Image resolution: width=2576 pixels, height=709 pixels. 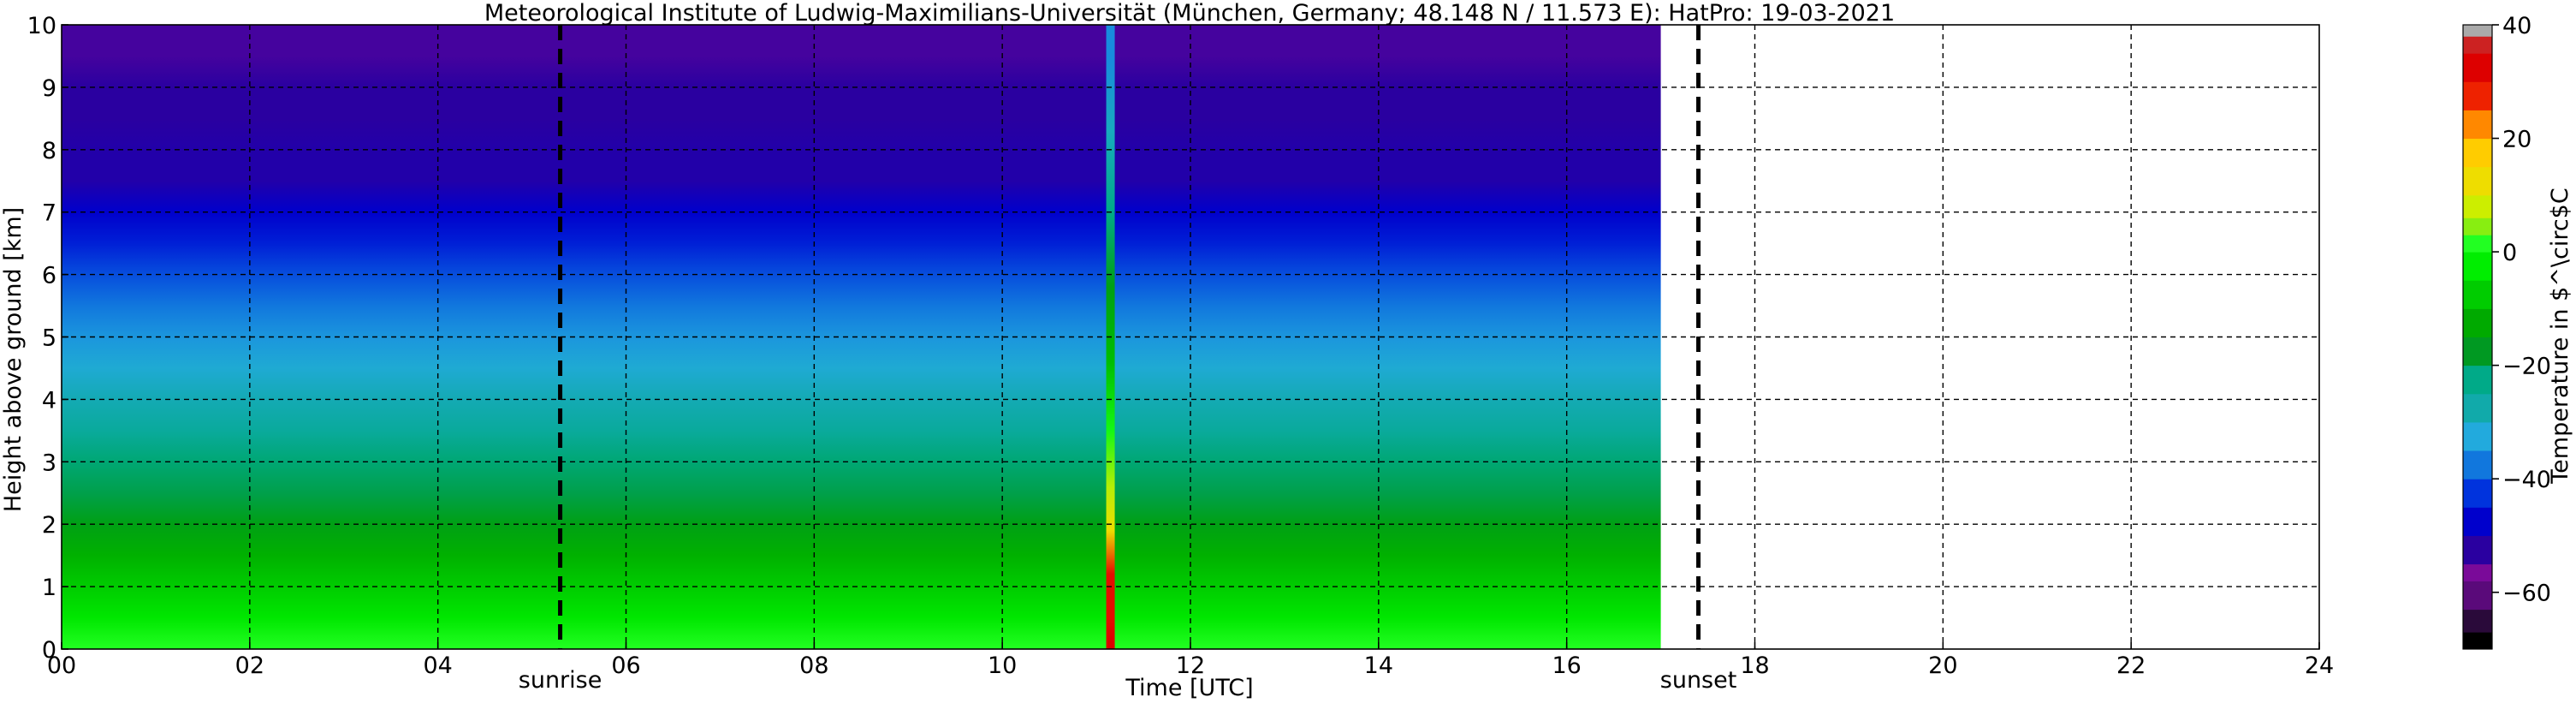 What do you see at coordinates (1189, 688) in the screenshot?
I see `x-axis-label: Time [UTC]` at bounding box center [1189, 688].